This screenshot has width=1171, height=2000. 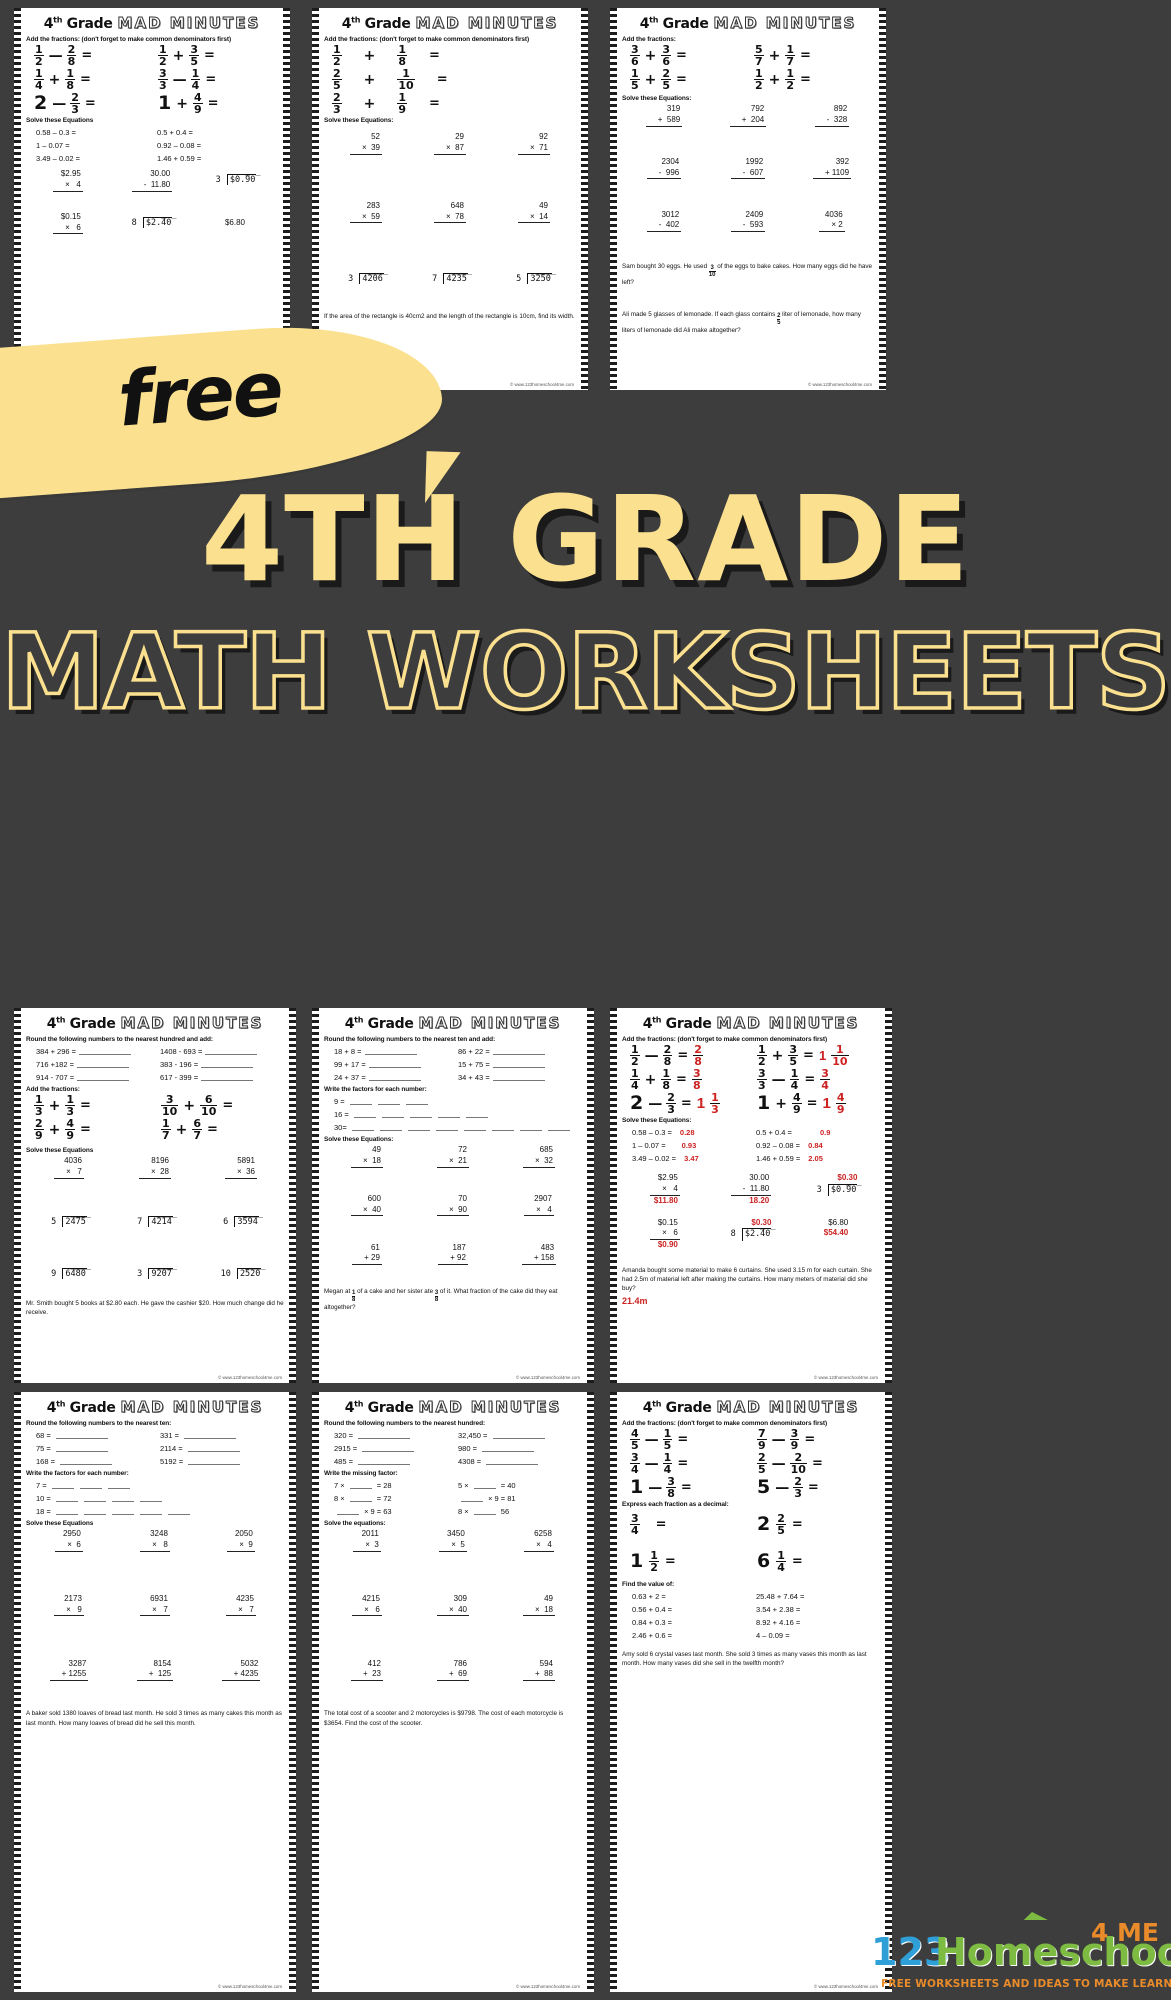 What do you see at coordinates (739, 1055) in the screenshot?
I see `fraction-row: 1 2—2 8 = 2 8 1 2 +3 5 = 1 1 10` at bounding box center [739, 1055].